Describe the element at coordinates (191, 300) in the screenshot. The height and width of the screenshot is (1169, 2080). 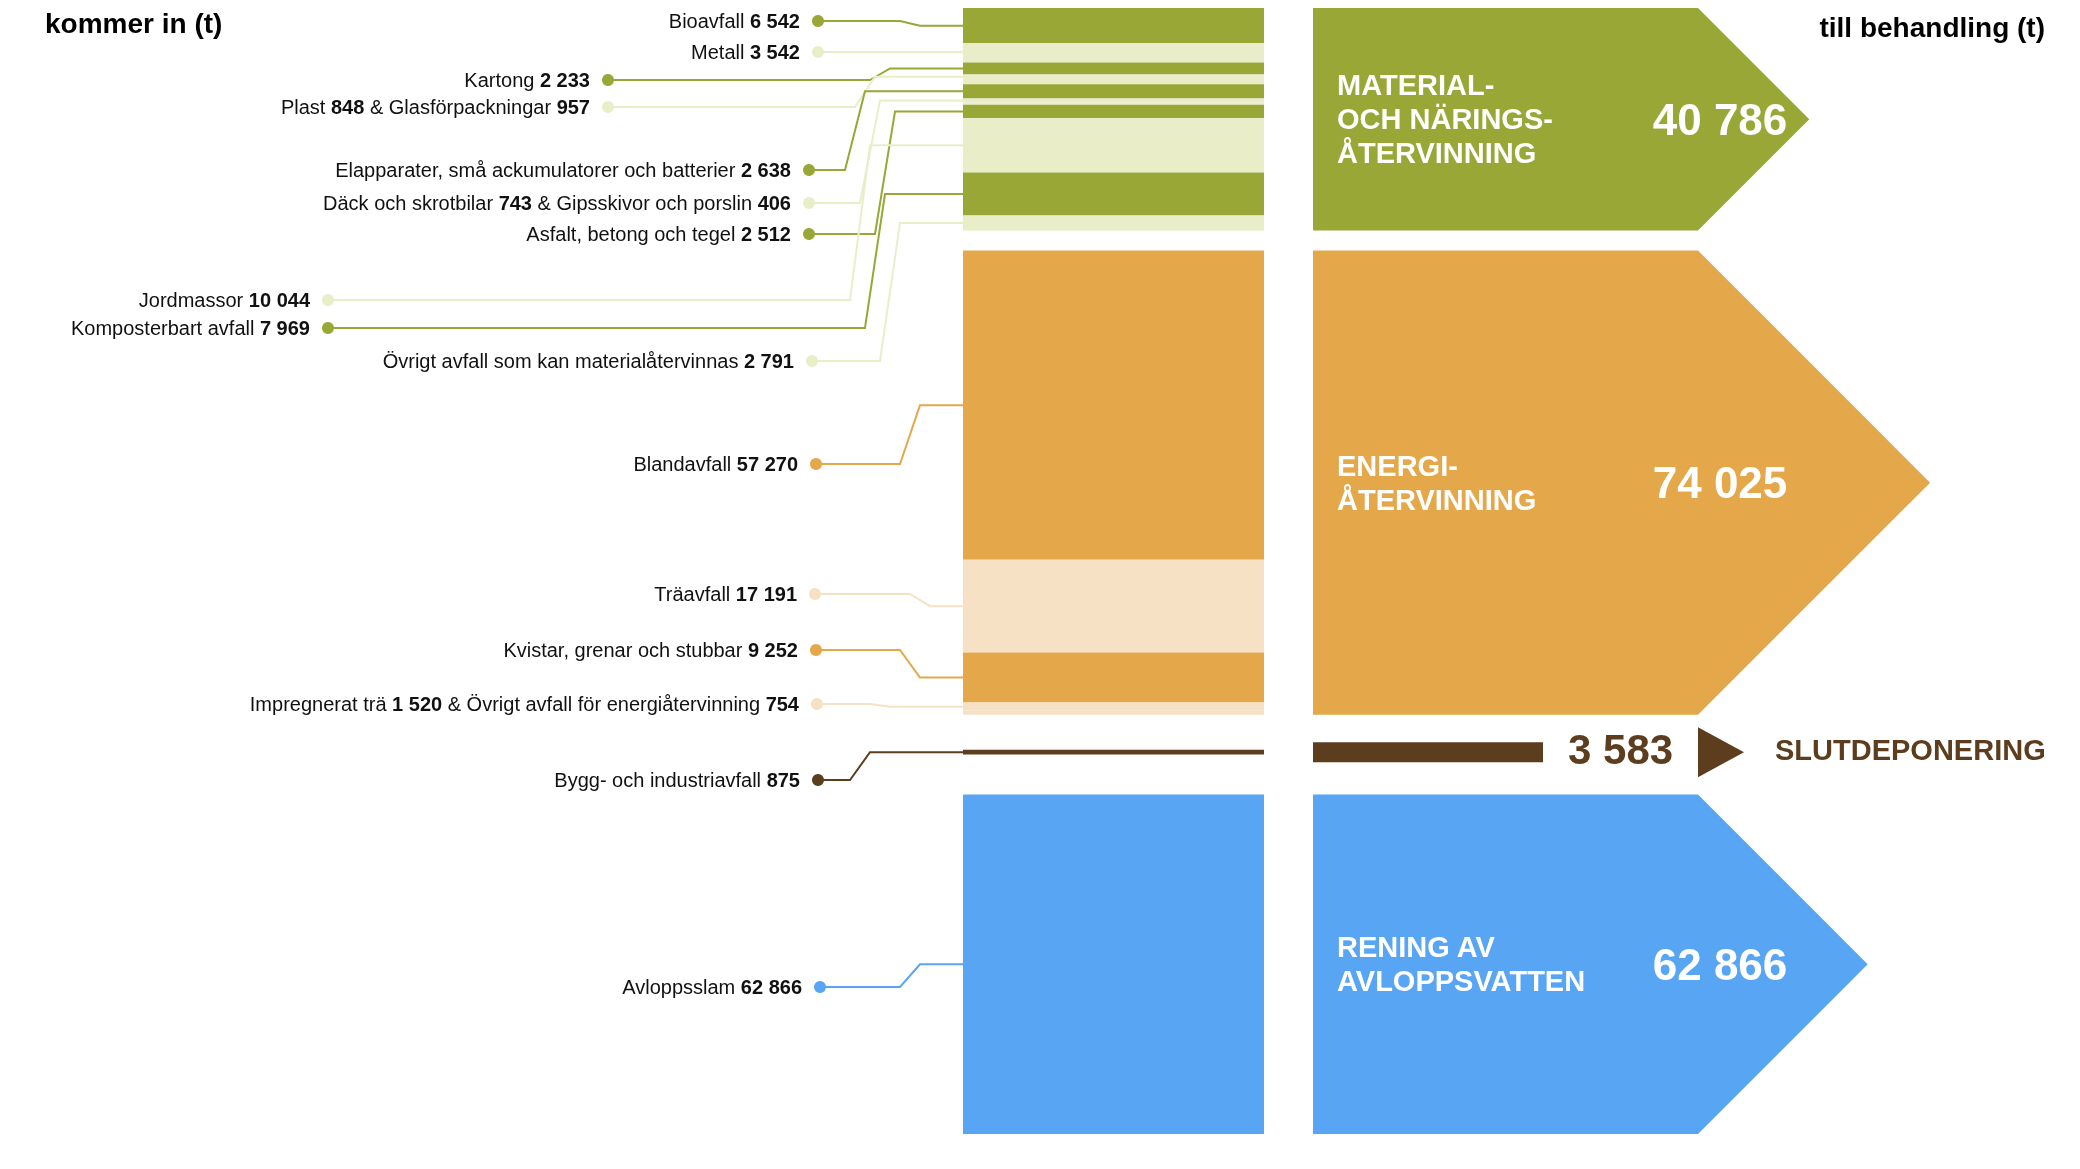
I see `category-label: Jordmassor` at that location.